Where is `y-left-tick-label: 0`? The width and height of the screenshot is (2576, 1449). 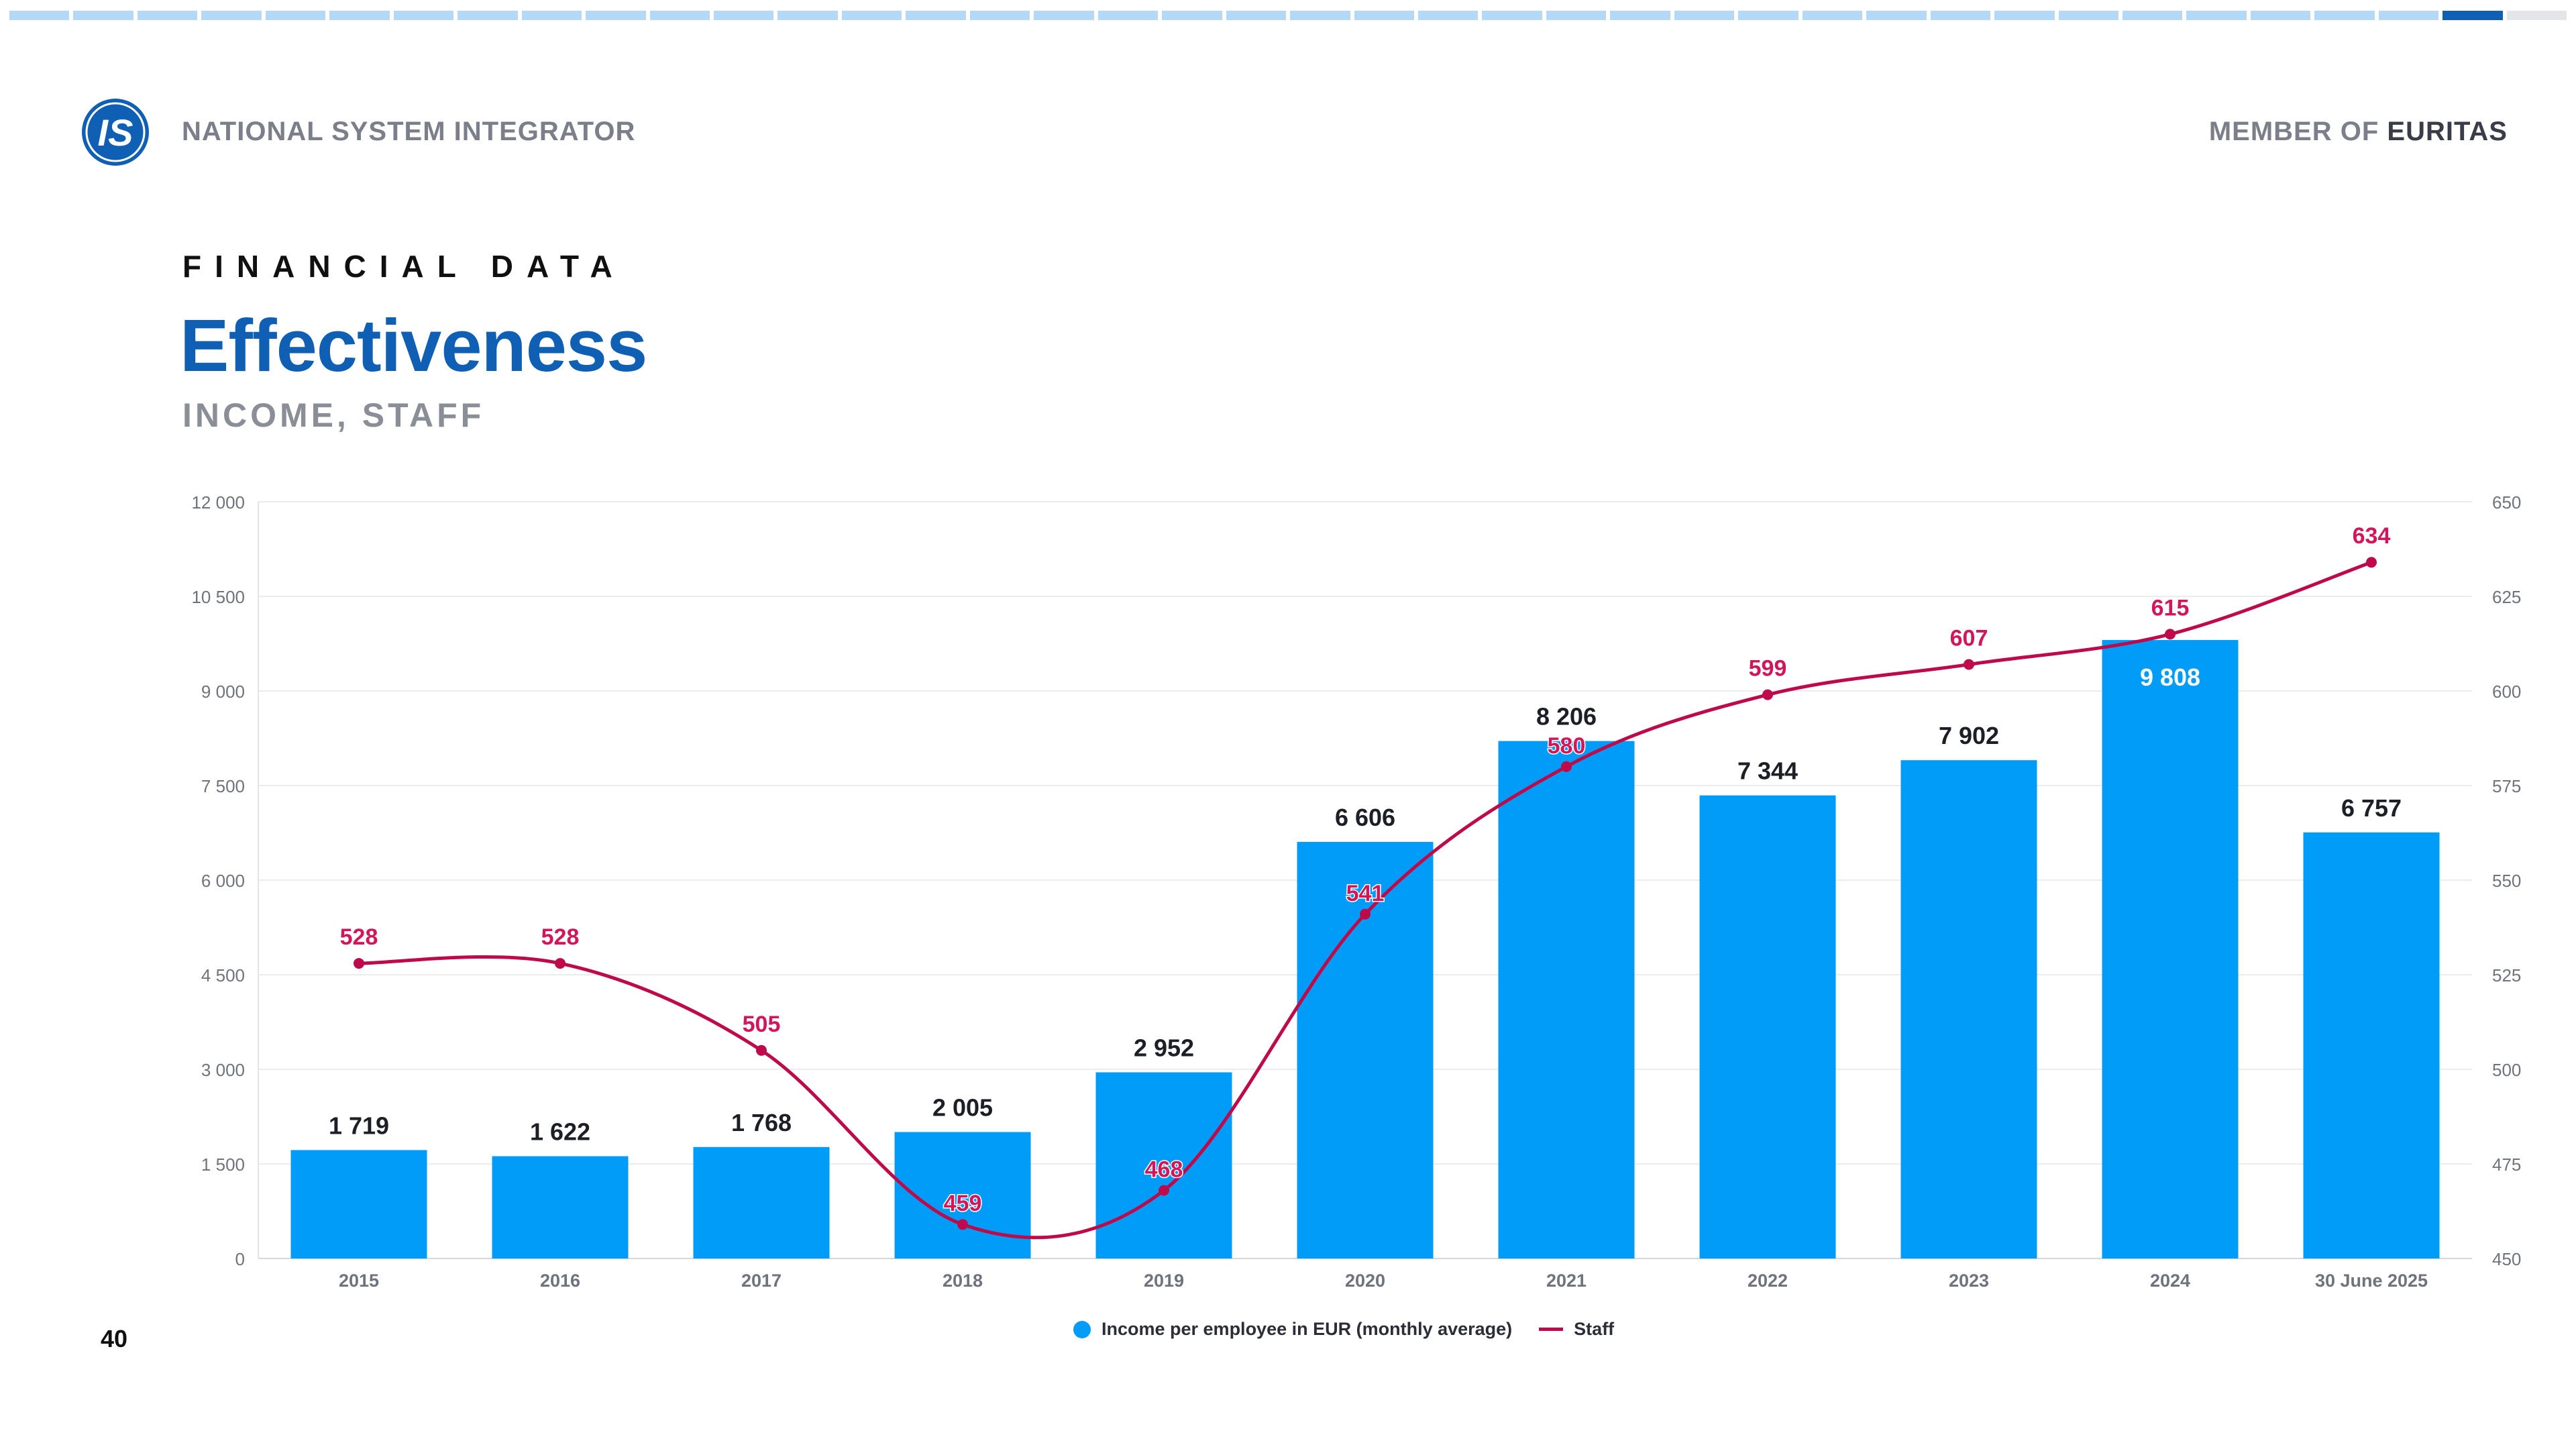
y-left-tick-label: 0 is located at coordinates (240, 1259).